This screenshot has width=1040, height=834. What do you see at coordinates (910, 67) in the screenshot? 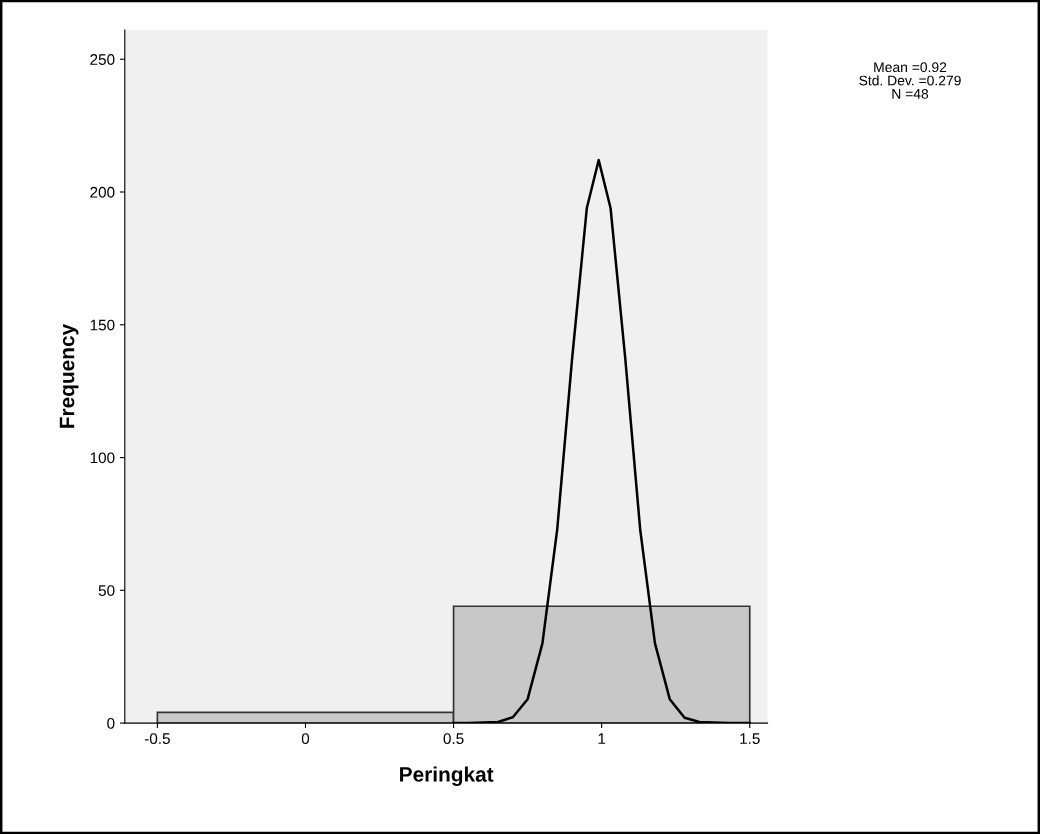
I see `text: Mean =0.92` at bounding box center [910, 67].